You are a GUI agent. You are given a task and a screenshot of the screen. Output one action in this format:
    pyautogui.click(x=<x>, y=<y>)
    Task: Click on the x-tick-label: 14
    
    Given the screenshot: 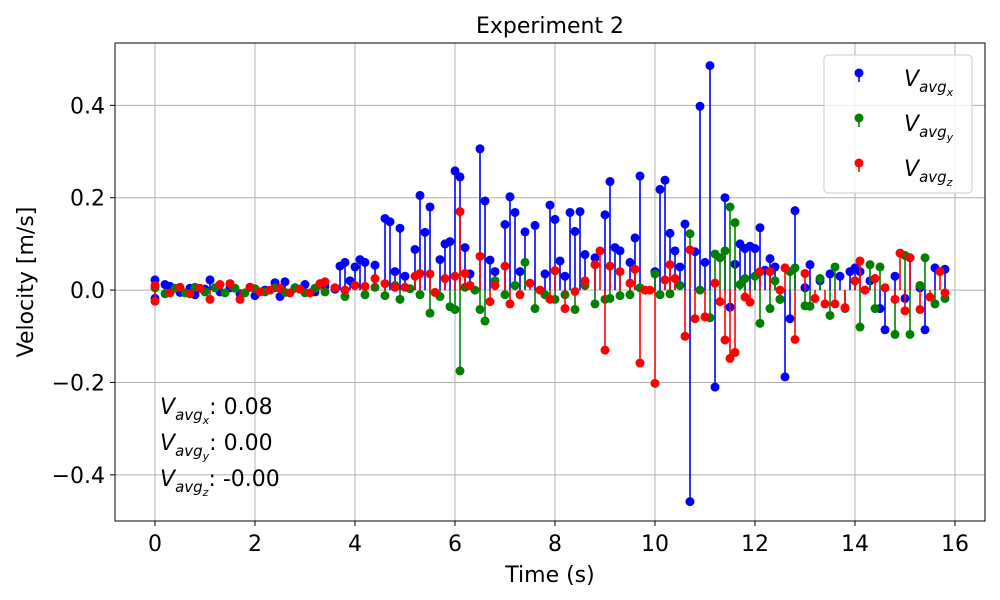 What is the action you would take?
    pyautogui.click(x=855, y=544)
    